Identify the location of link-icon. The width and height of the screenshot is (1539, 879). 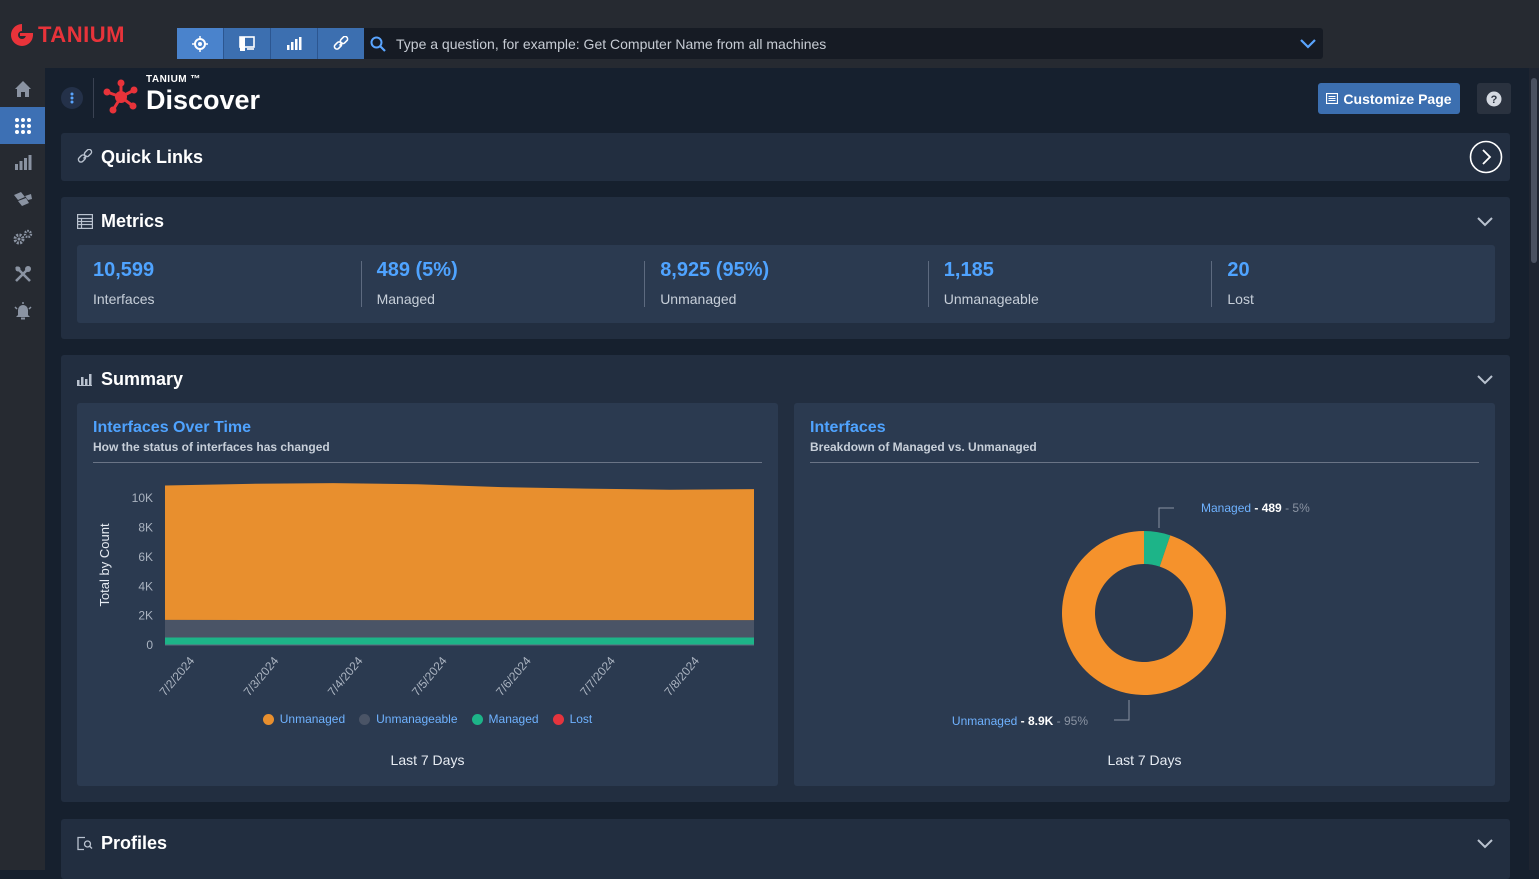
(341, 44).